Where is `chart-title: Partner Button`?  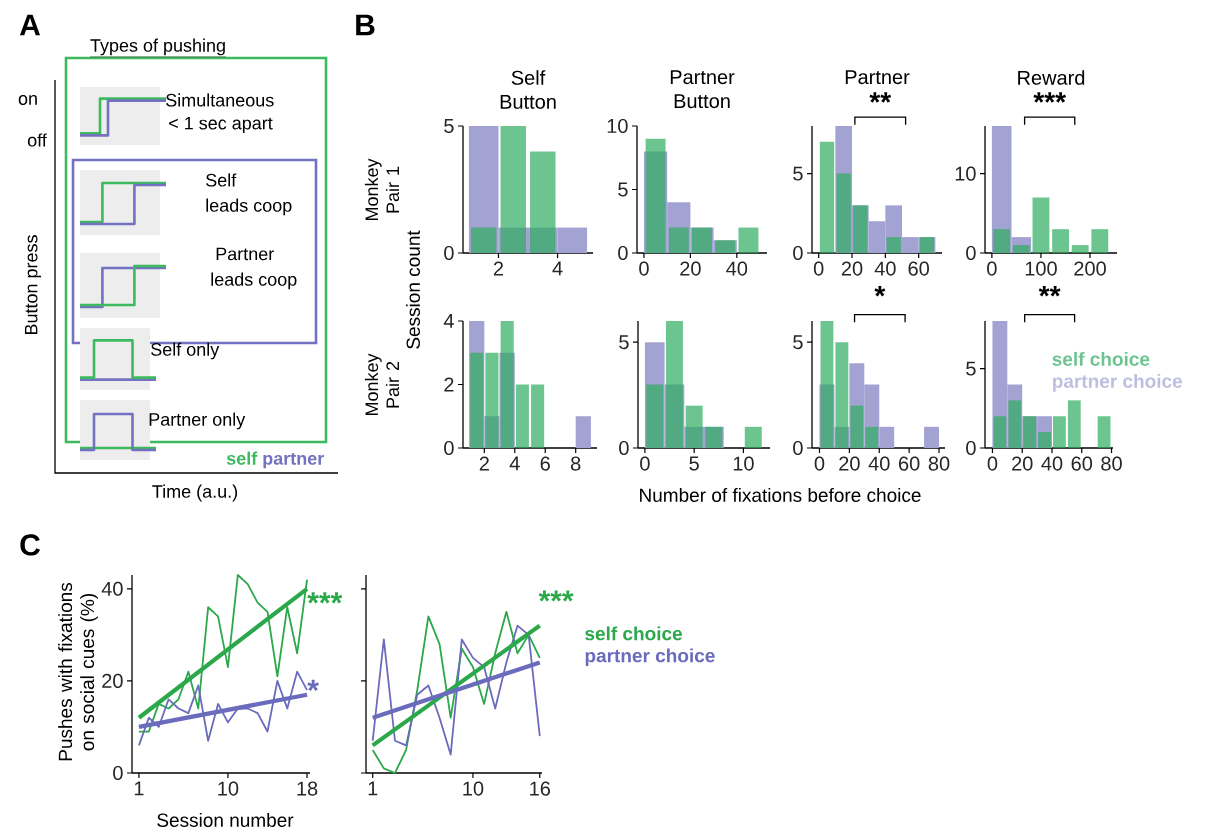
chart-title: Partner Button is located at coordinates (702, 89).